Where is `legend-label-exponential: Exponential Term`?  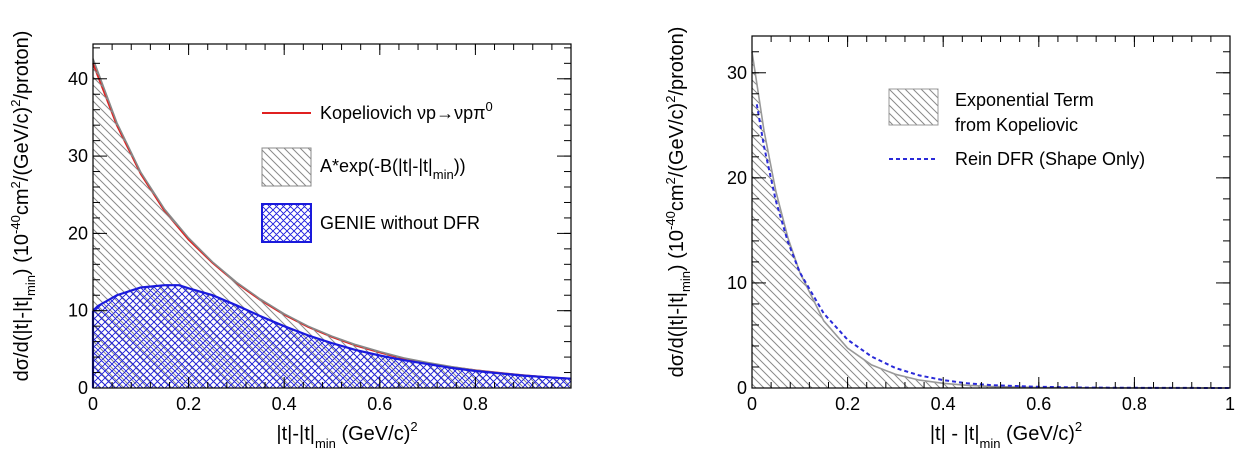
legend-label-exponential: Exponential Term is located at coordinates (1024, 100).